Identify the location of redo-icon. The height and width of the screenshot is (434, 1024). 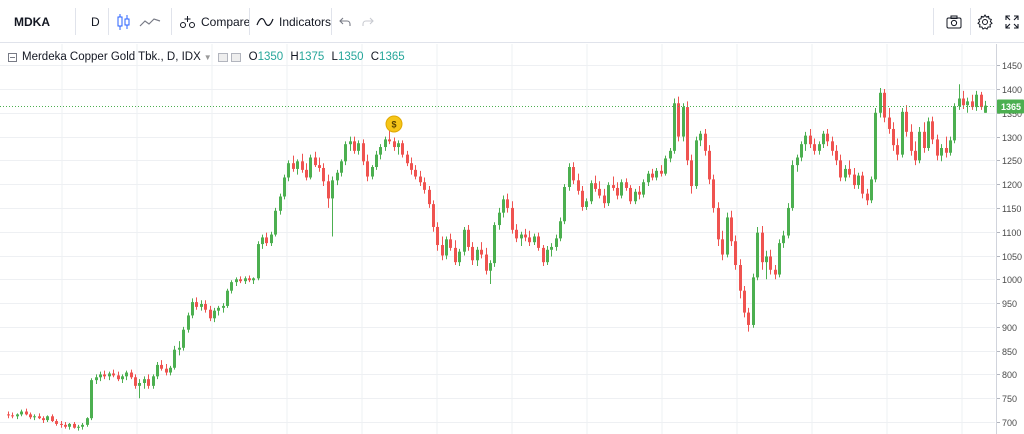
(368, 21).